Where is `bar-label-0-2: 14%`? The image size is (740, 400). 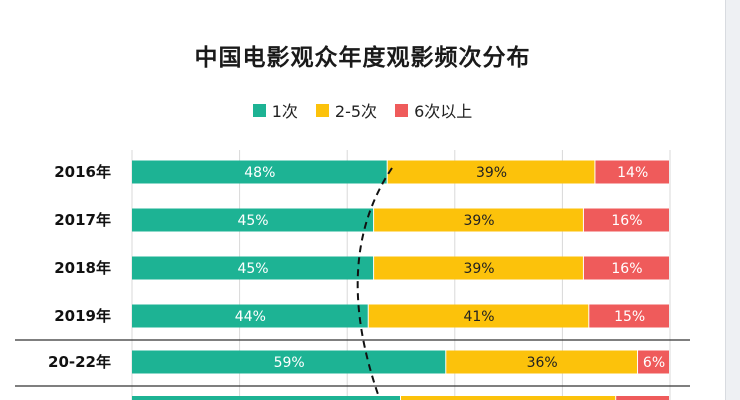
bar-label-0-2: 14% is located at coordinates (632, 173).